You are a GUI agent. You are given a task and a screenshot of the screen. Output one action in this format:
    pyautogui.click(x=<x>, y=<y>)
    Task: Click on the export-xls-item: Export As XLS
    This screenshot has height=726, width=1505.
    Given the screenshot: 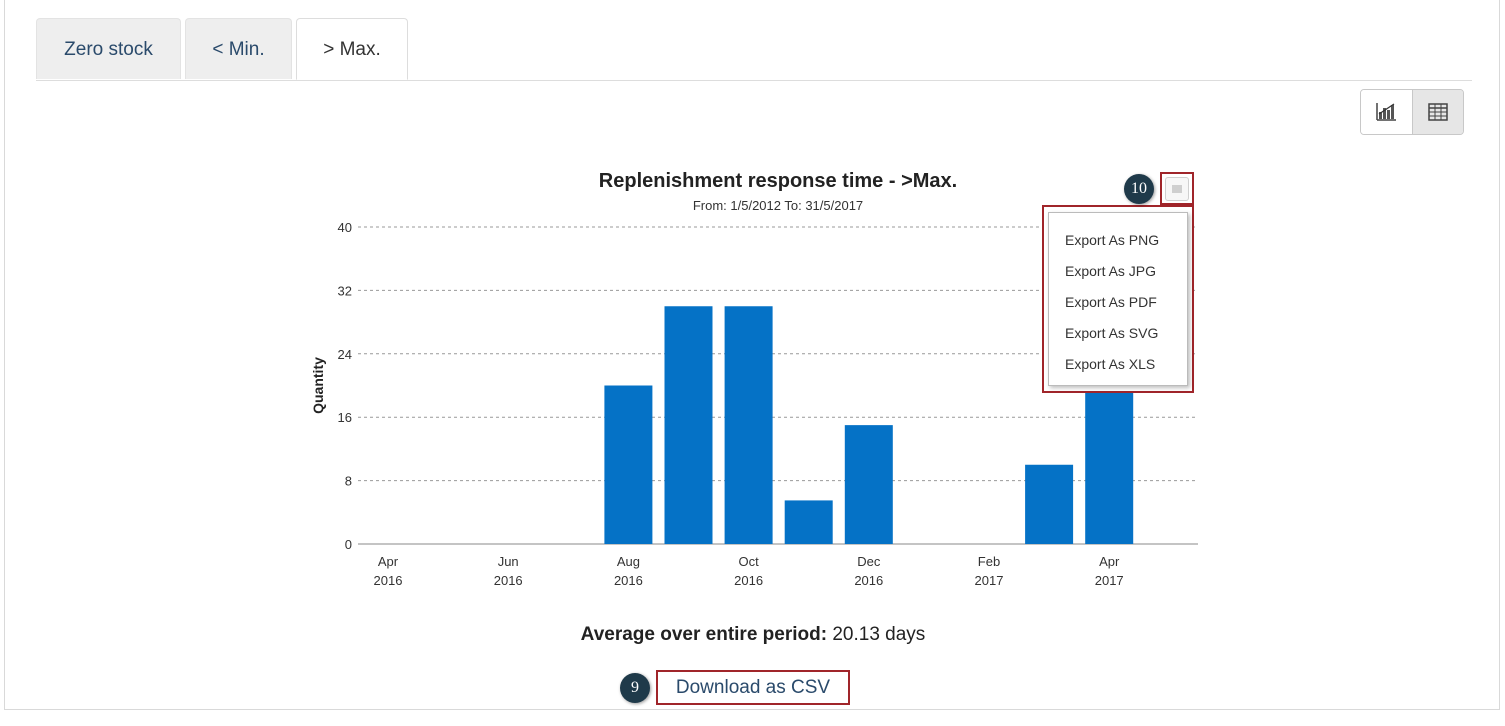 What is the action you would take?
    pyautogui.click(x=1110, y=364)
    